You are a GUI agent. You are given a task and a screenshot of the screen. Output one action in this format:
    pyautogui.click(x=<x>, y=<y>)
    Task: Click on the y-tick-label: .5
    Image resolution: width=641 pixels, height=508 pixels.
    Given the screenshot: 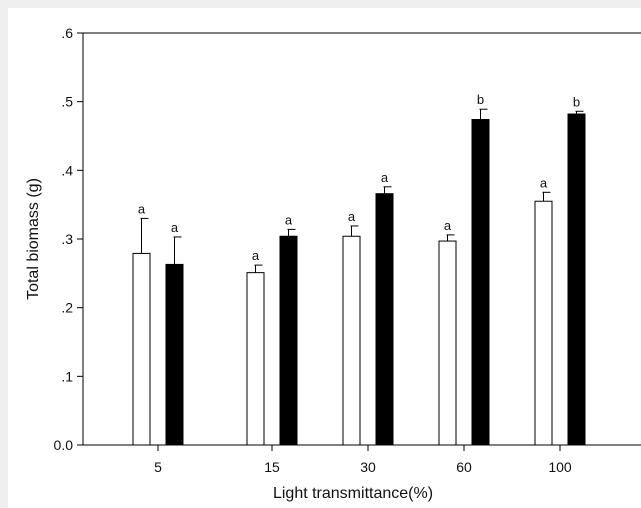 What is the action you would take?
    pyautogui.click(x=67, y=102)
    